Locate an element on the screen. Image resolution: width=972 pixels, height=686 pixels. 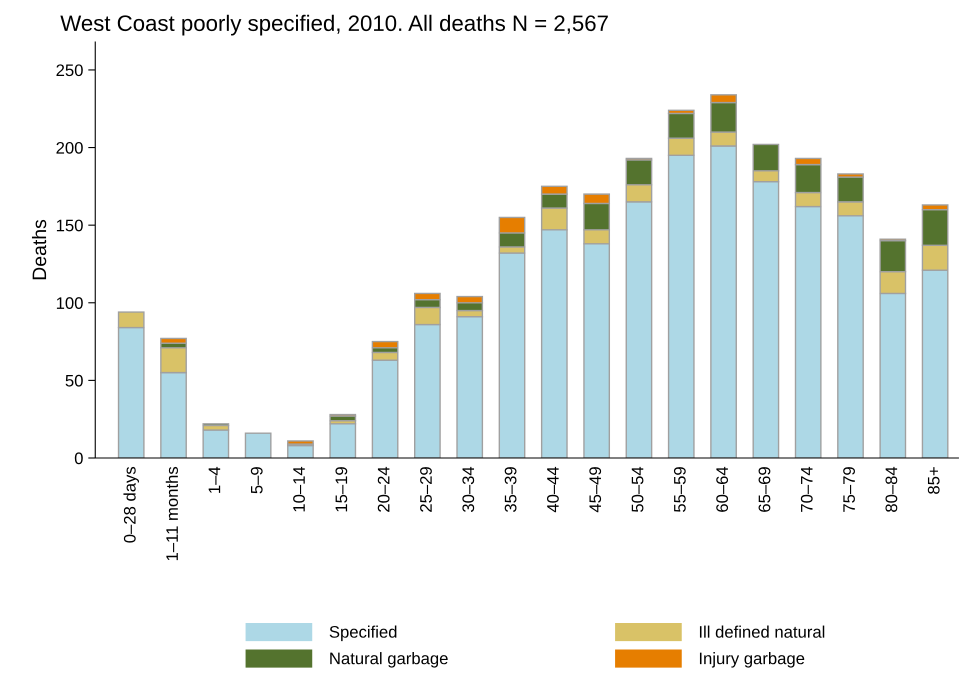
x-tick-label: 65–69 is located at coordinates (764, 489).